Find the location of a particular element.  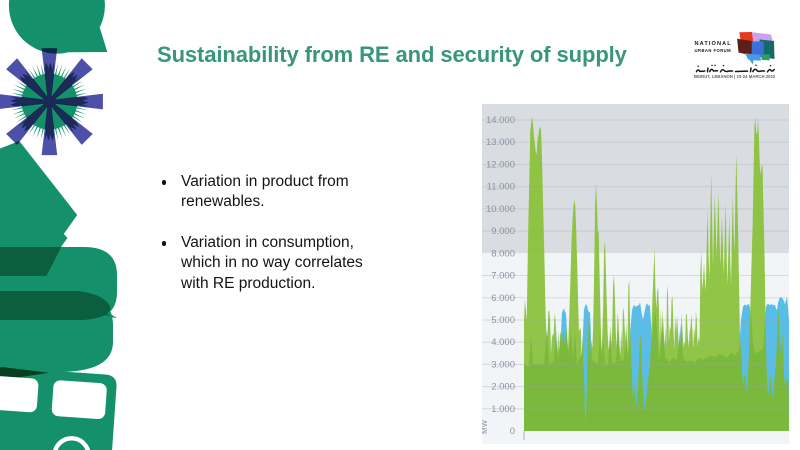

svg-text: 4.000 is located at coordinates (503, 342).